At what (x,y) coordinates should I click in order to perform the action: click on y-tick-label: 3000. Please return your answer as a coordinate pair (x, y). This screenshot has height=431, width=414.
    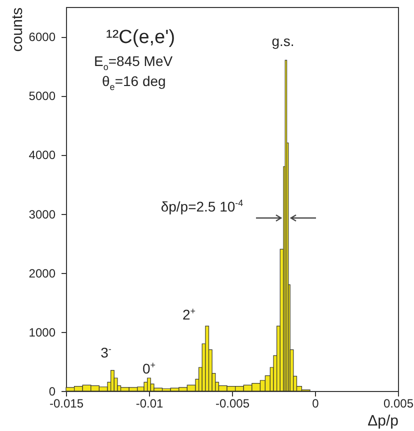
    Looking at the image, I should click on (42, 214).